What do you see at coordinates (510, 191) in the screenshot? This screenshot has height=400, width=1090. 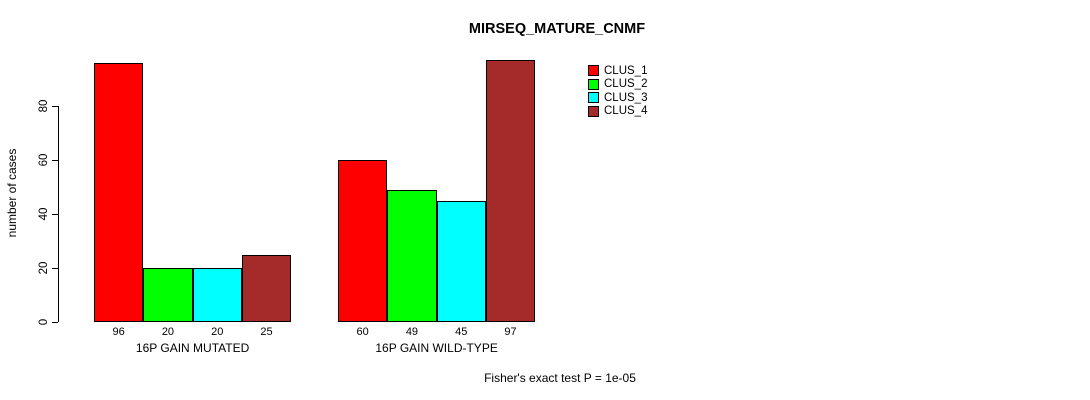 I see `bar-clus_4-group2` at bounding box center [510, 191].